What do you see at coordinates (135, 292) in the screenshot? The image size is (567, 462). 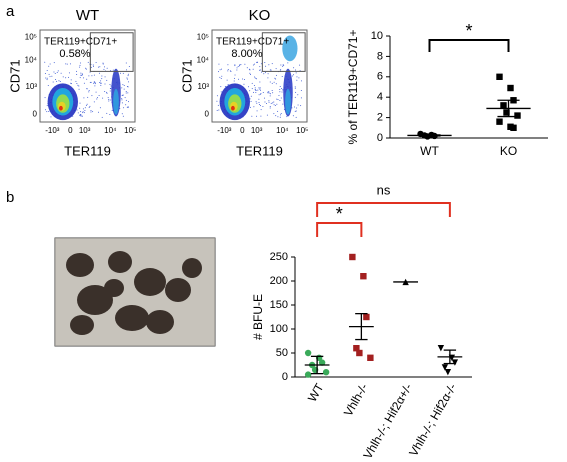 I see `micrograph` at bounding box center [135, 292].